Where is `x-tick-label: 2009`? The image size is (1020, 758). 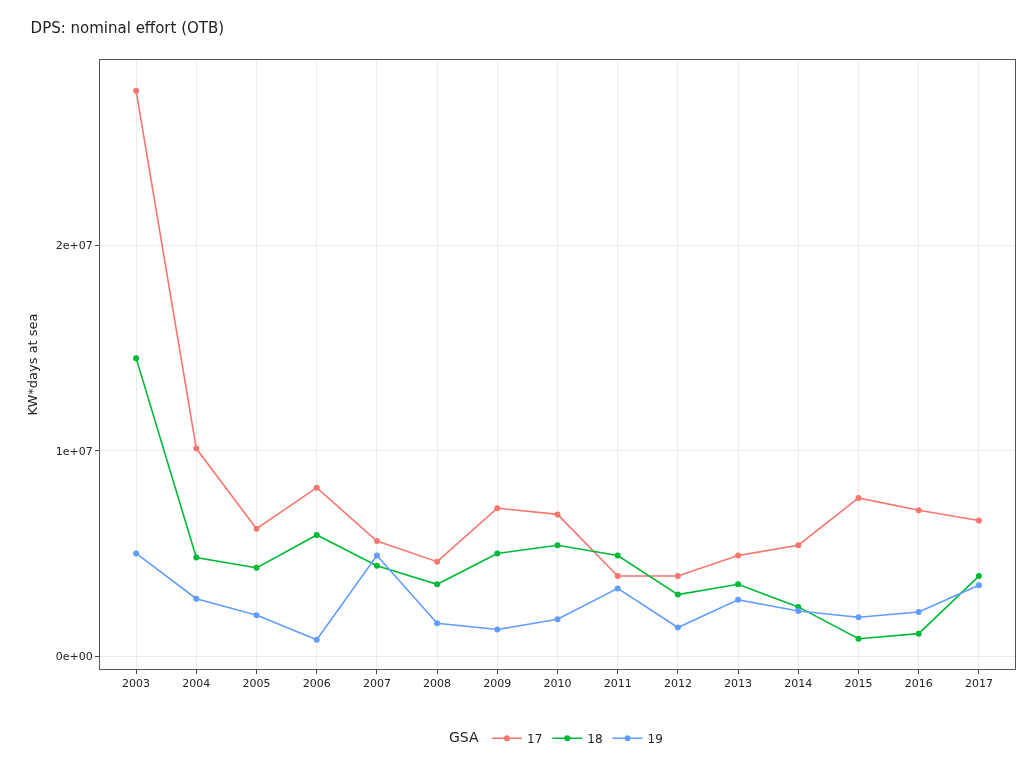
x-tick-label: 2009 is located at coordinates (497, 684).